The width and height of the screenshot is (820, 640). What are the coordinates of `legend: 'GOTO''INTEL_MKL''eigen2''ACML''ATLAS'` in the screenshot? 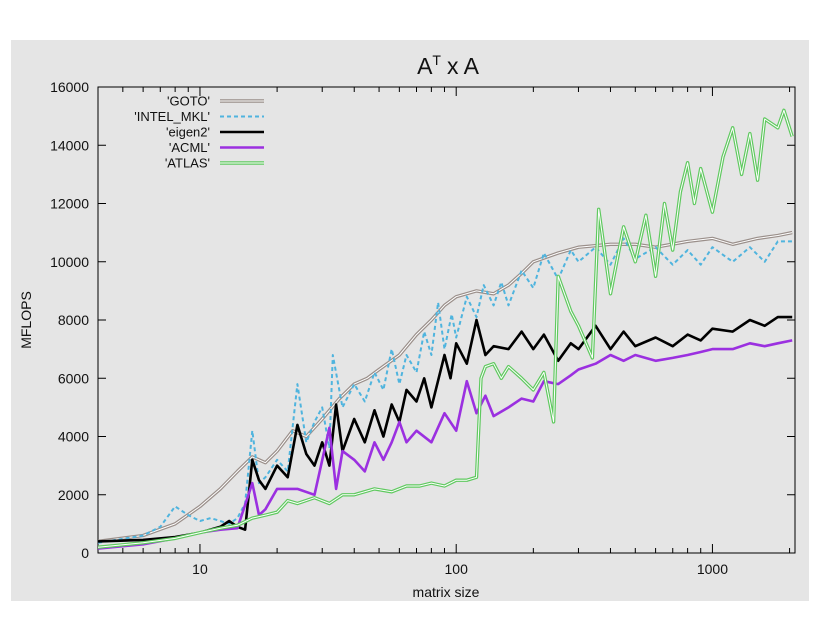 It's located at (199, 132).